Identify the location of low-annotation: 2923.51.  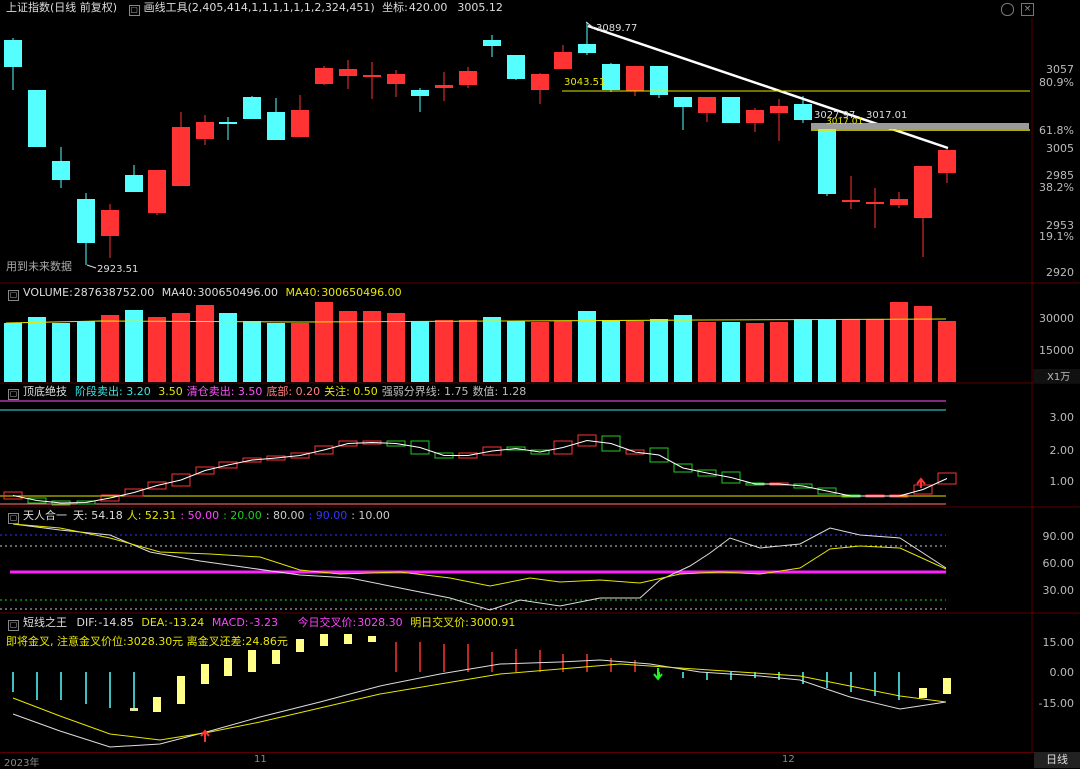
(117, 269).